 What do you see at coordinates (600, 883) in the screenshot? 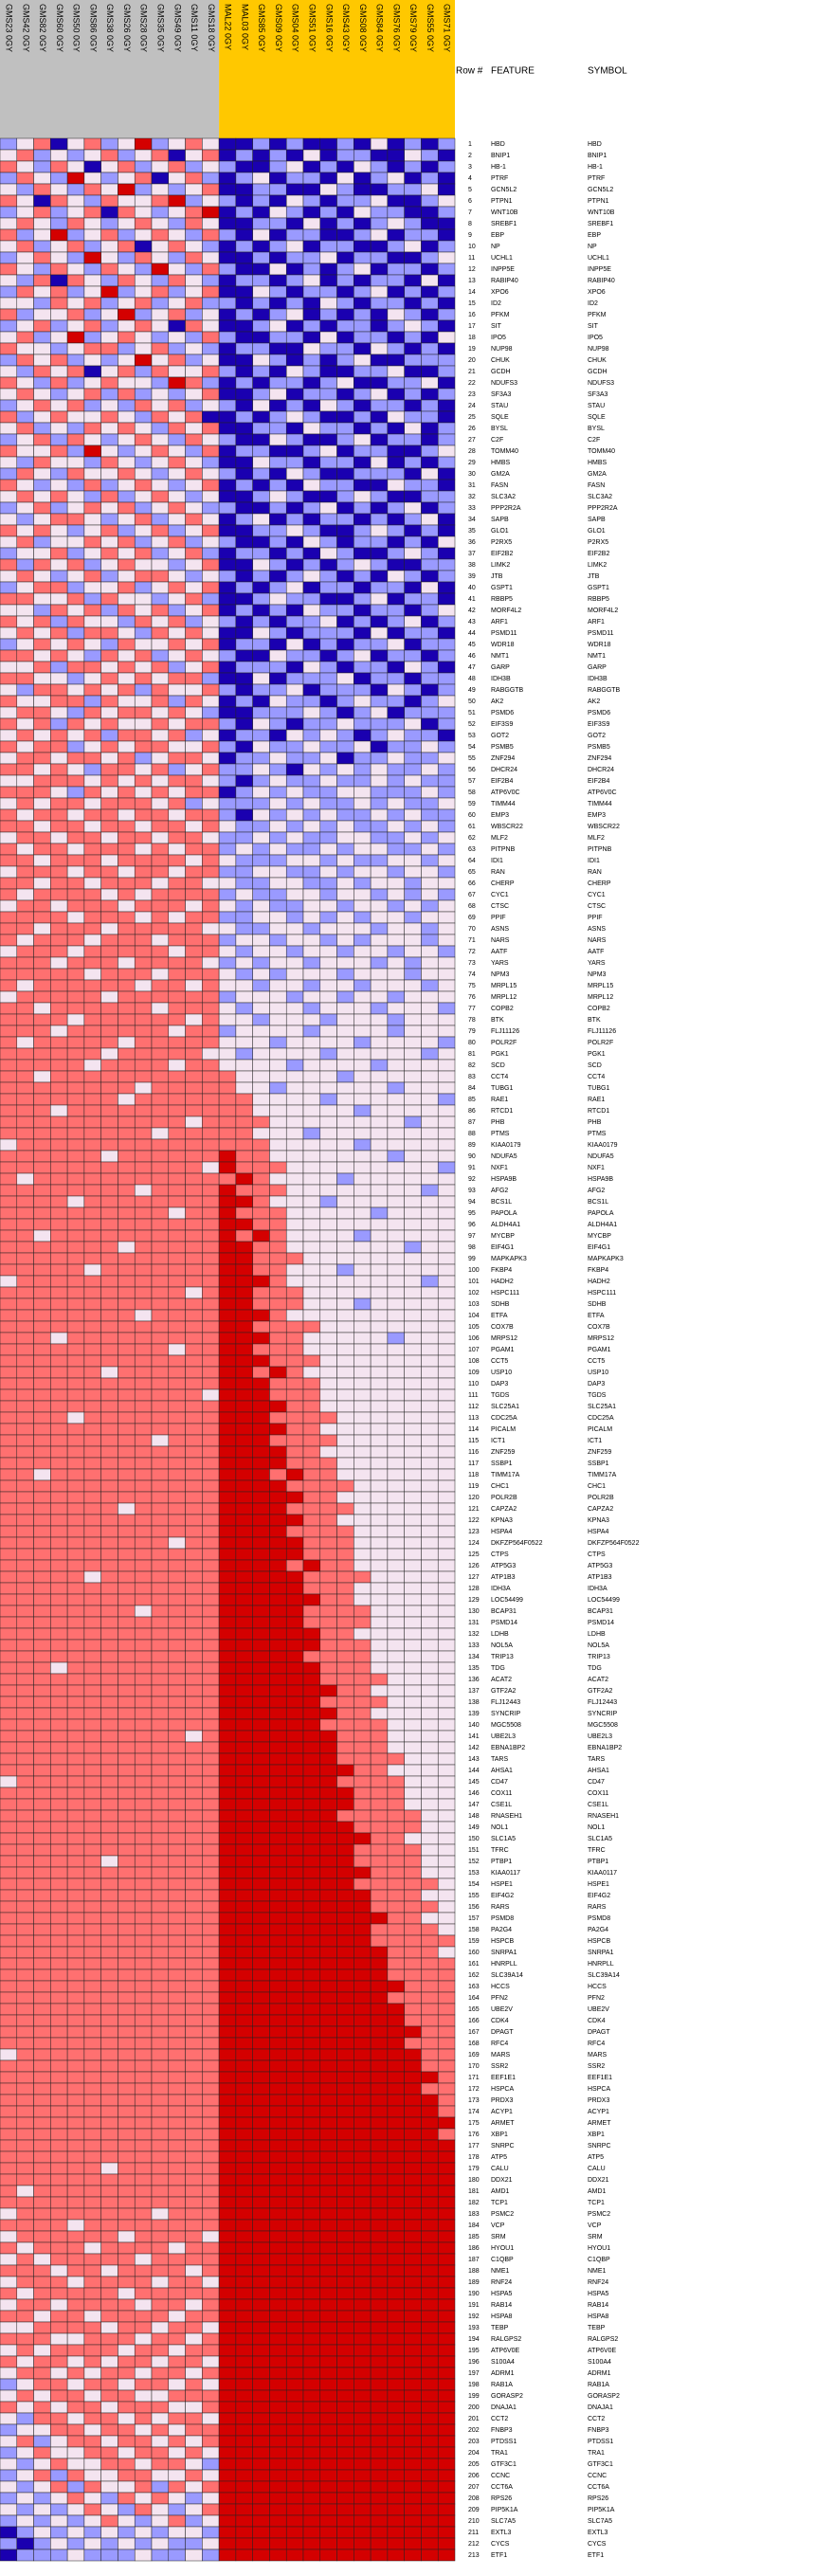
I see `symbol: CHERP` at bounding box center [600, 883].